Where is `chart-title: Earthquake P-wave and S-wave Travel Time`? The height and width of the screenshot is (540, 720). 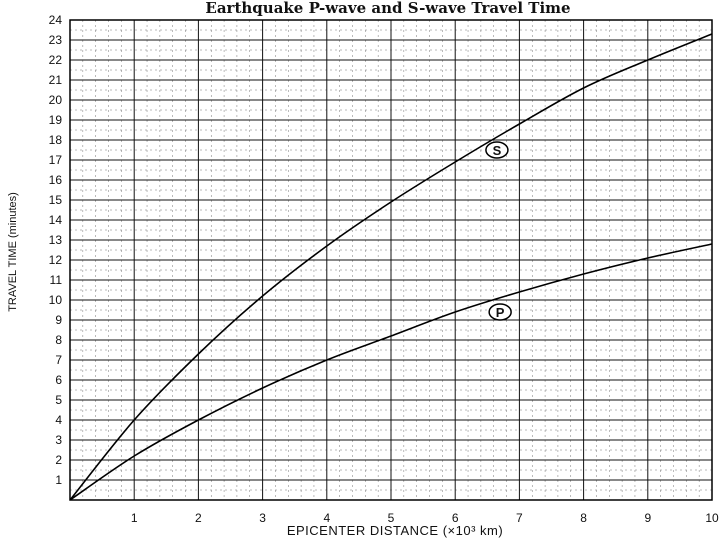
chart-title: Earthquake P-wave and S-wave Travel Time is located at coordinates (387, 8).